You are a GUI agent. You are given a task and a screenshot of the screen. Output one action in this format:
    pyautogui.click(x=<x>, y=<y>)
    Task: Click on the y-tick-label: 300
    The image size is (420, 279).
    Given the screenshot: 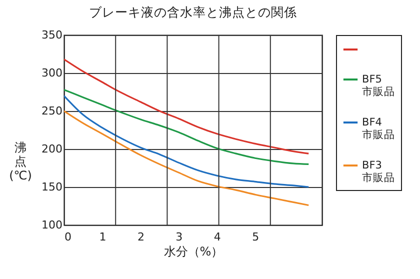 What is the action you would take?
    pyautogui.click(x=52, y=73)
    